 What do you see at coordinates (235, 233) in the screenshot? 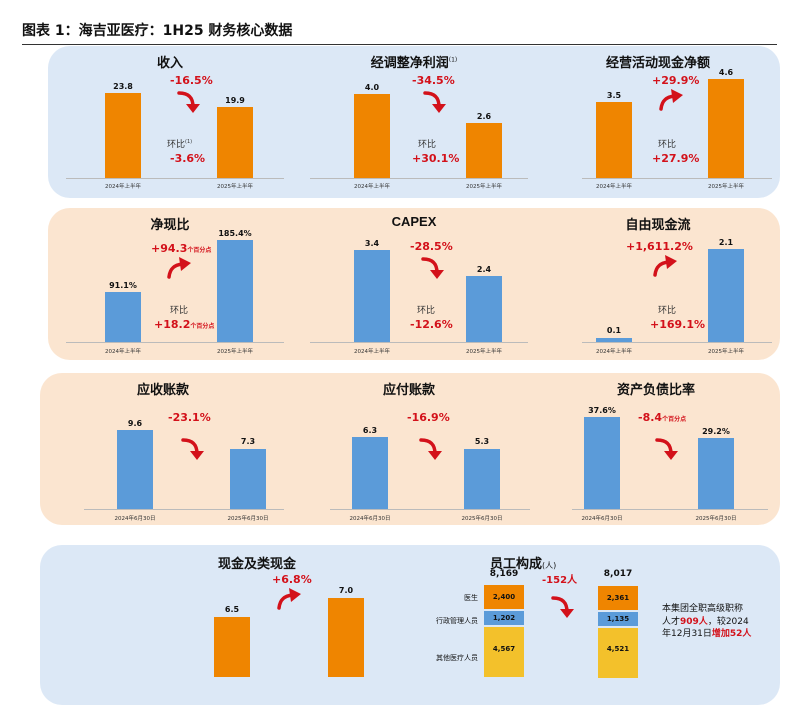
I see `value-cash-ratio-2025: 185.4%` at bounding box center [235, 233].